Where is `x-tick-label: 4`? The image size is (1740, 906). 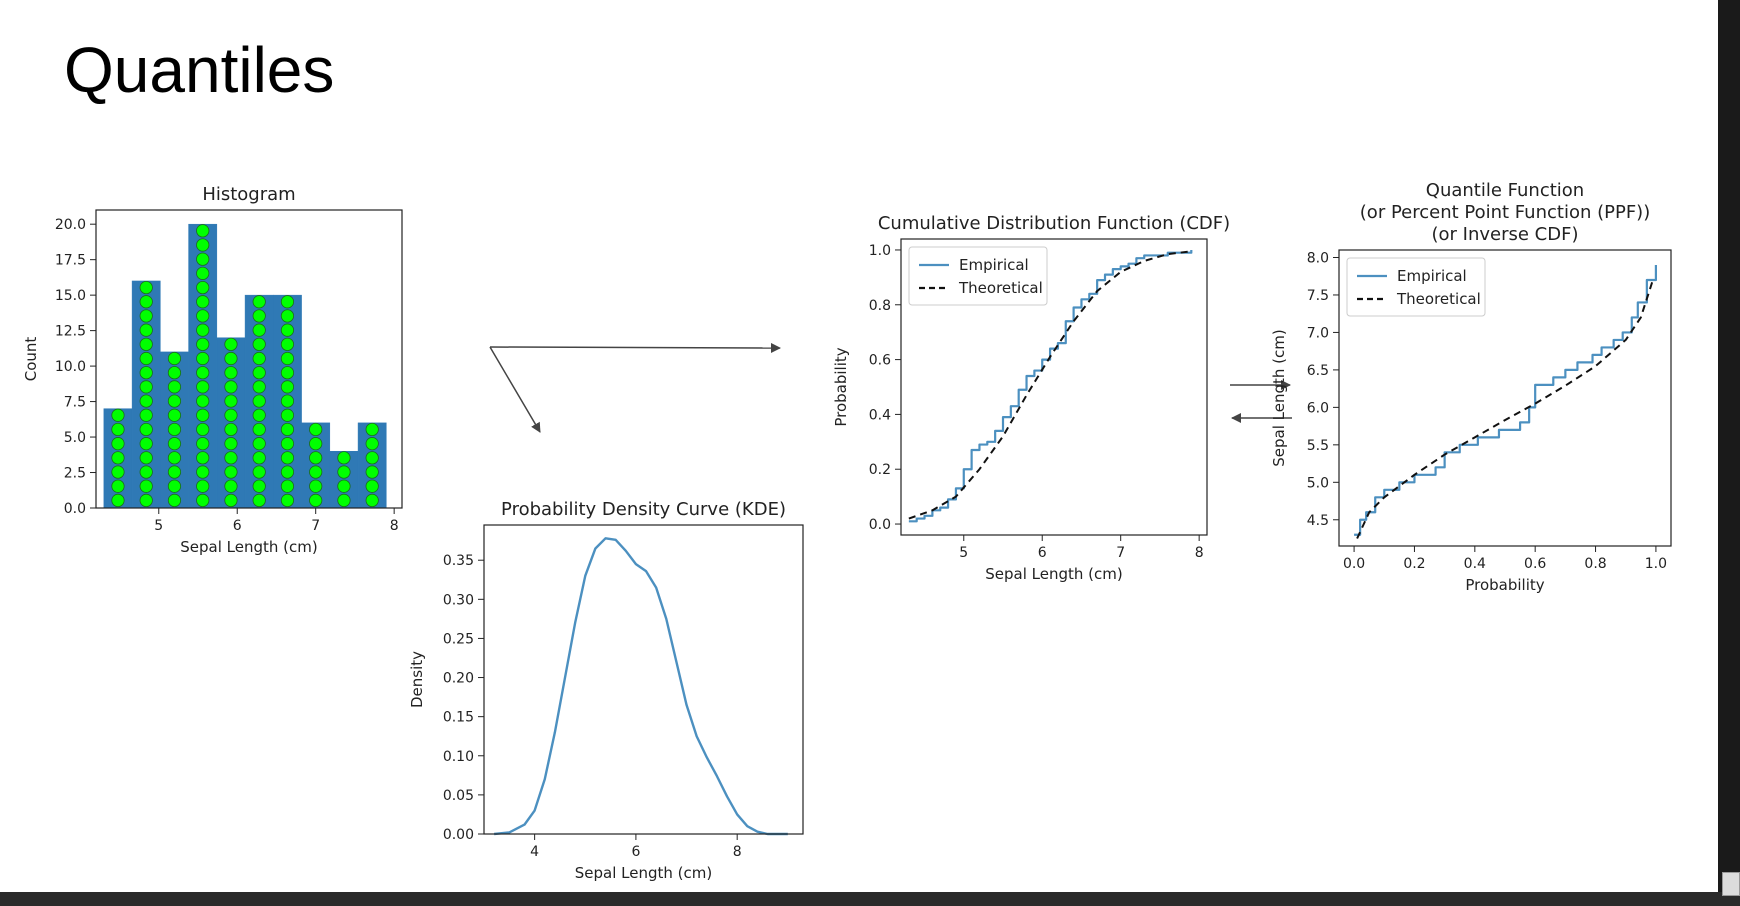 x-tick-label: 4 is located at coordinates (534, 852).